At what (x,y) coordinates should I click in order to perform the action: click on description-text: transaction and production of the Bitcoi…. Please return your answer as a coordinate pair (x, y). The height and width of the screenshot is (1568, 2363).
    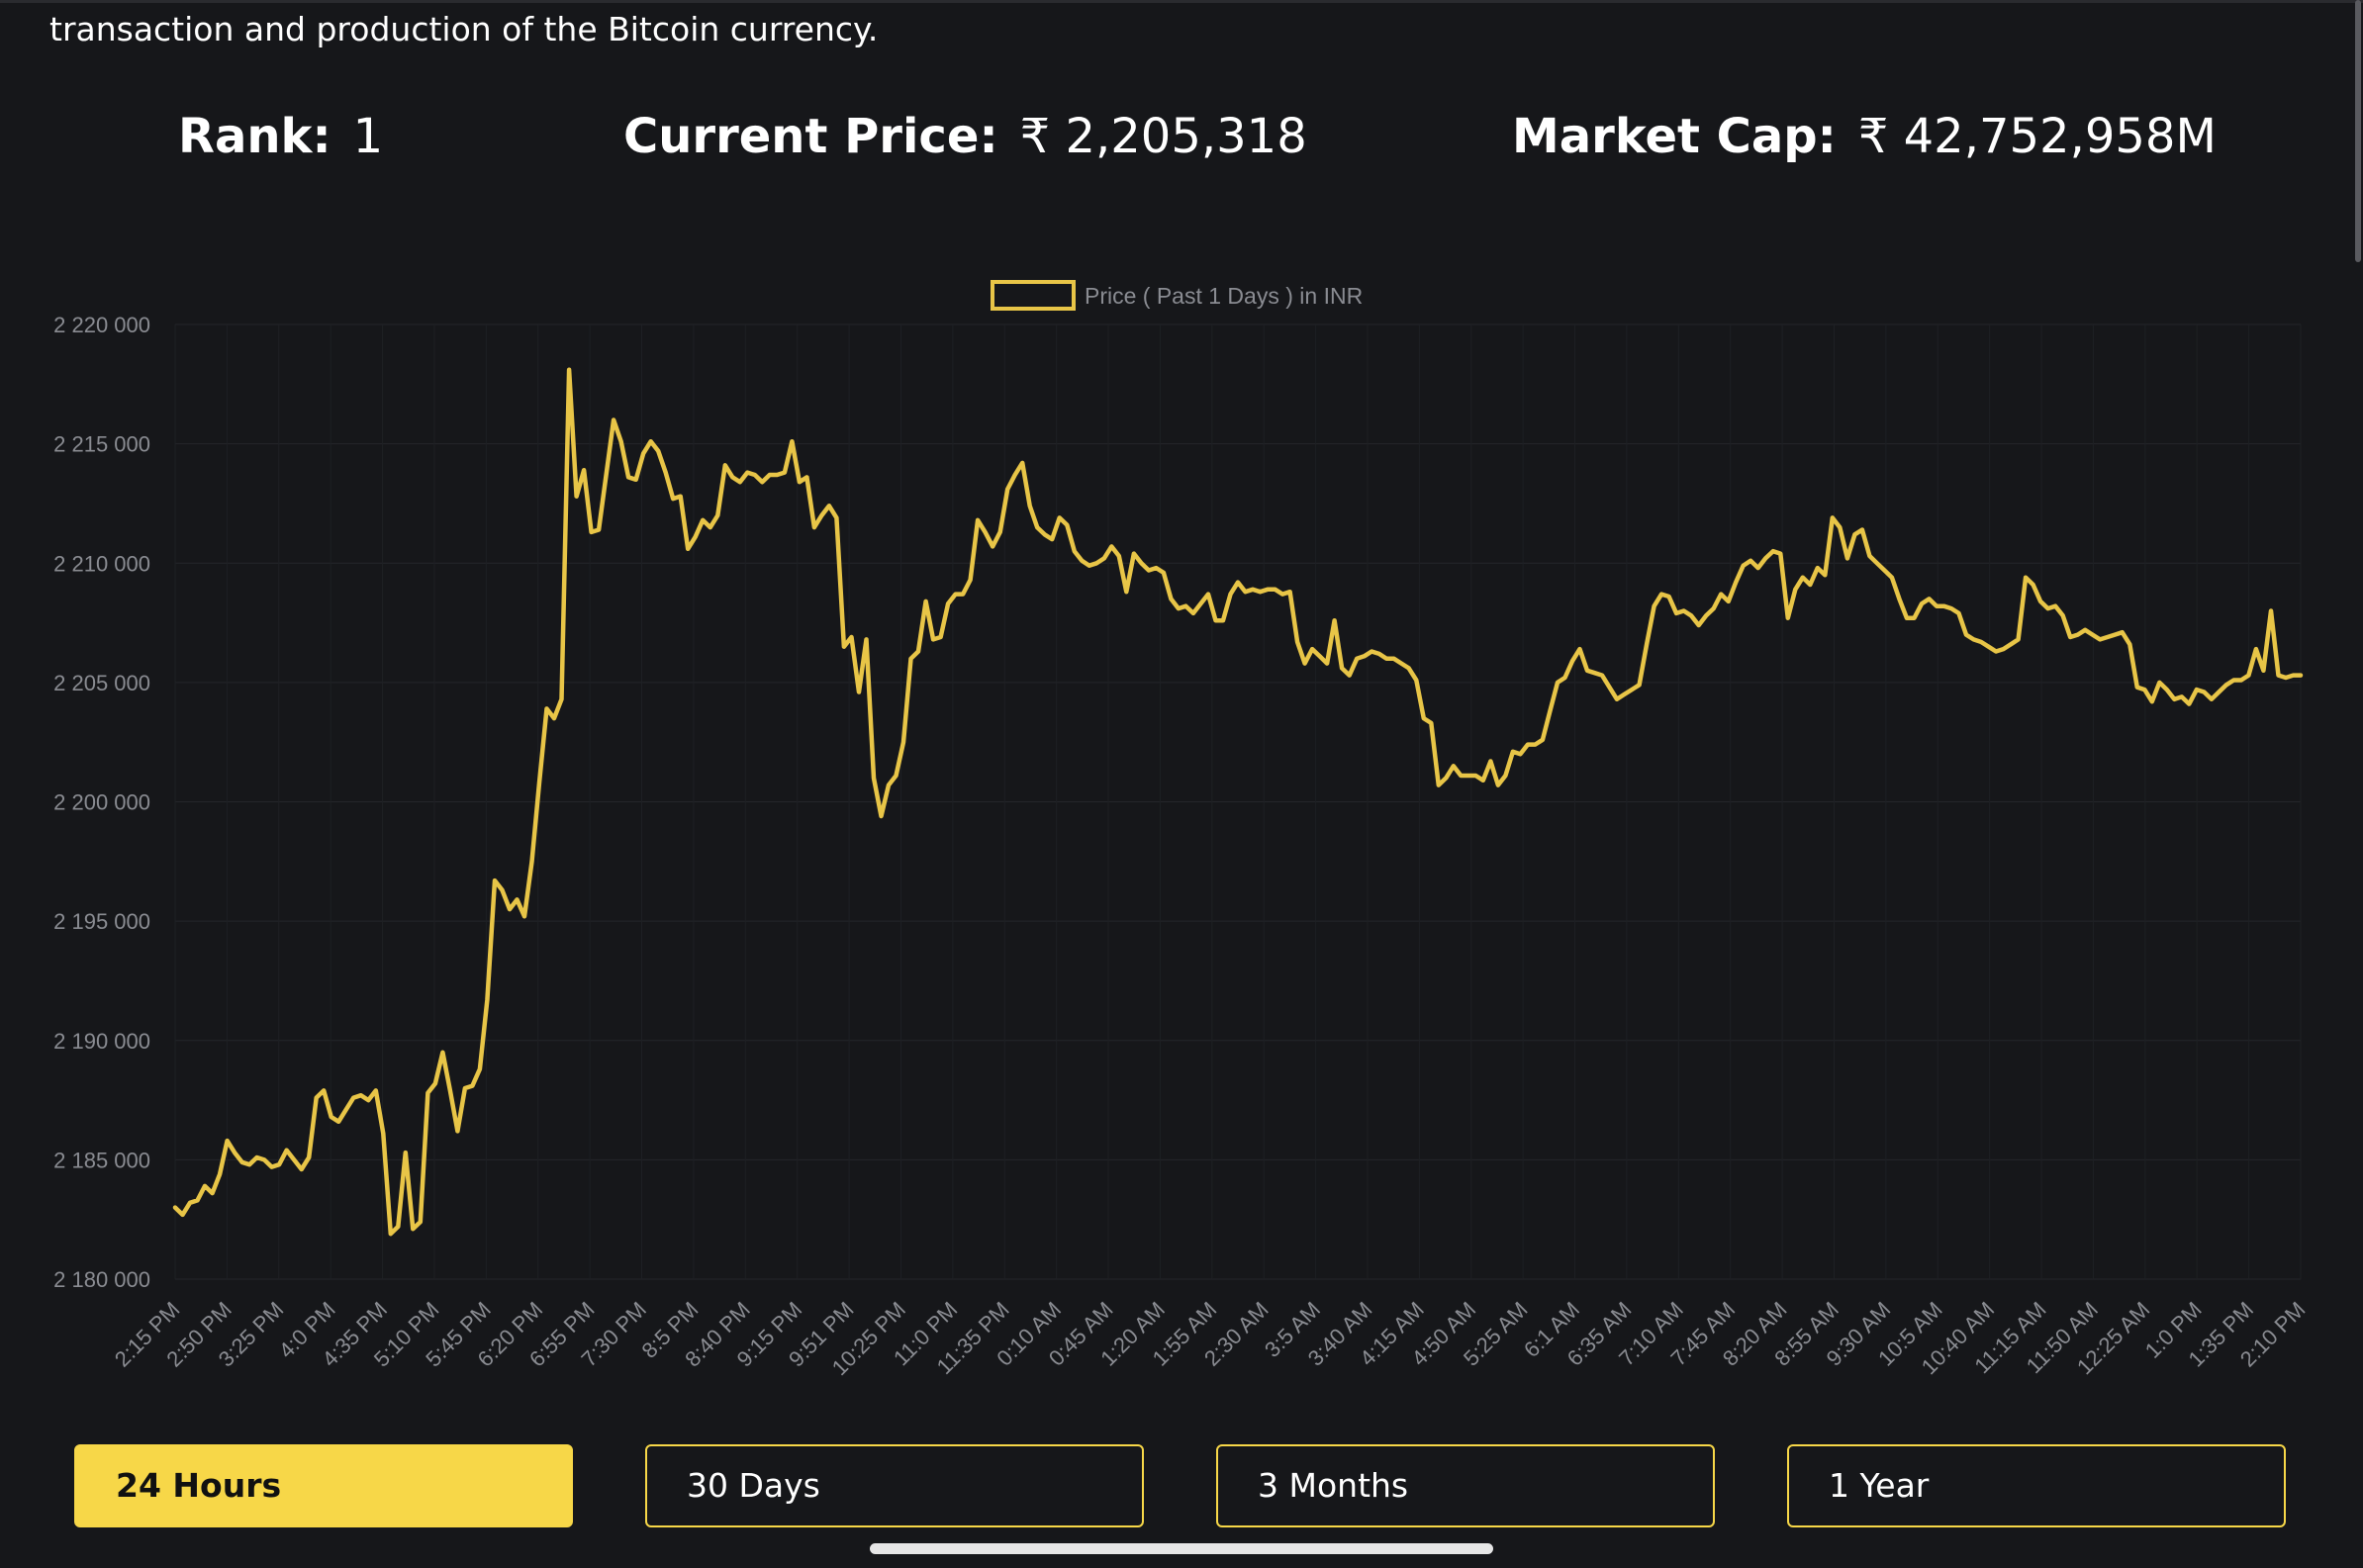
    Looking at the image, I should click on (464, 29).